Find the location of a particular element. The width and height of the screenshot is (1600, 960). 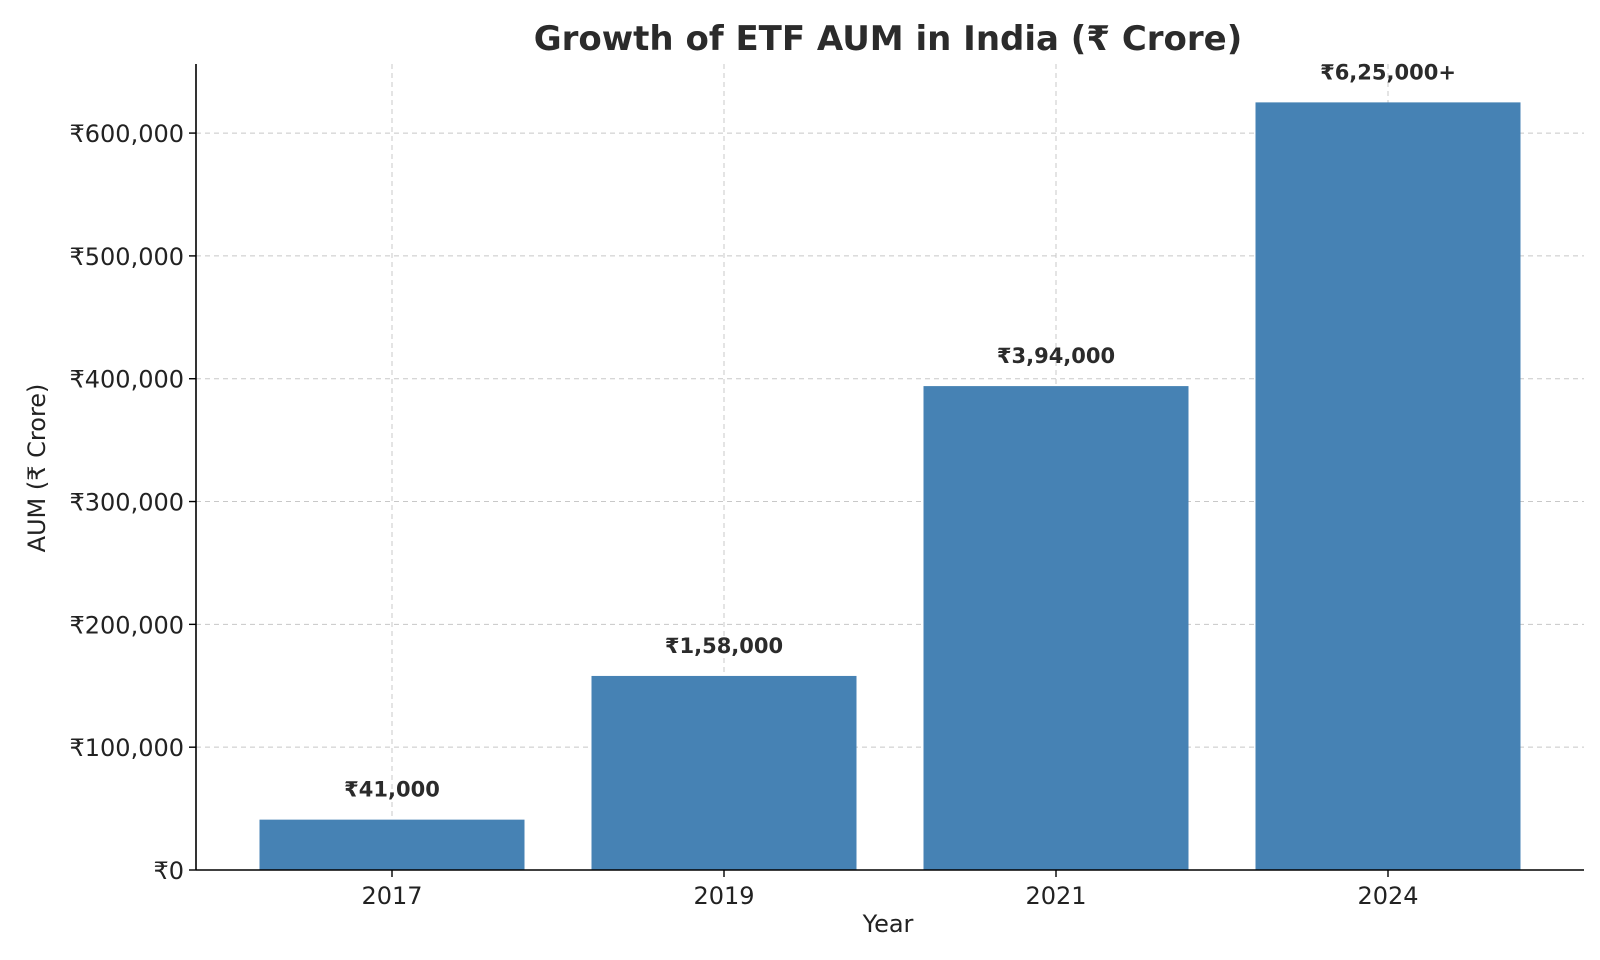

data-label: ₹6,25,000+ is located at coordinates (1388, 72).